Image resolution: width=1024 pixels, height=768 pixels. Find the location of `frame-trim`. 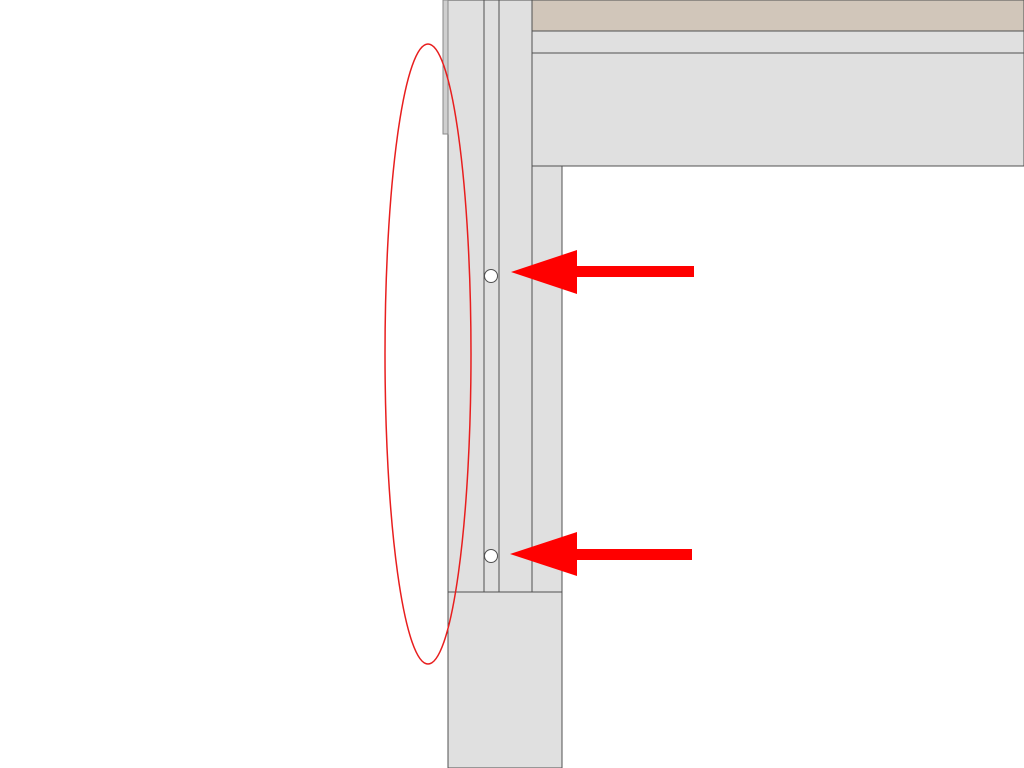

frame-trim is located at coordinates (445, 67).